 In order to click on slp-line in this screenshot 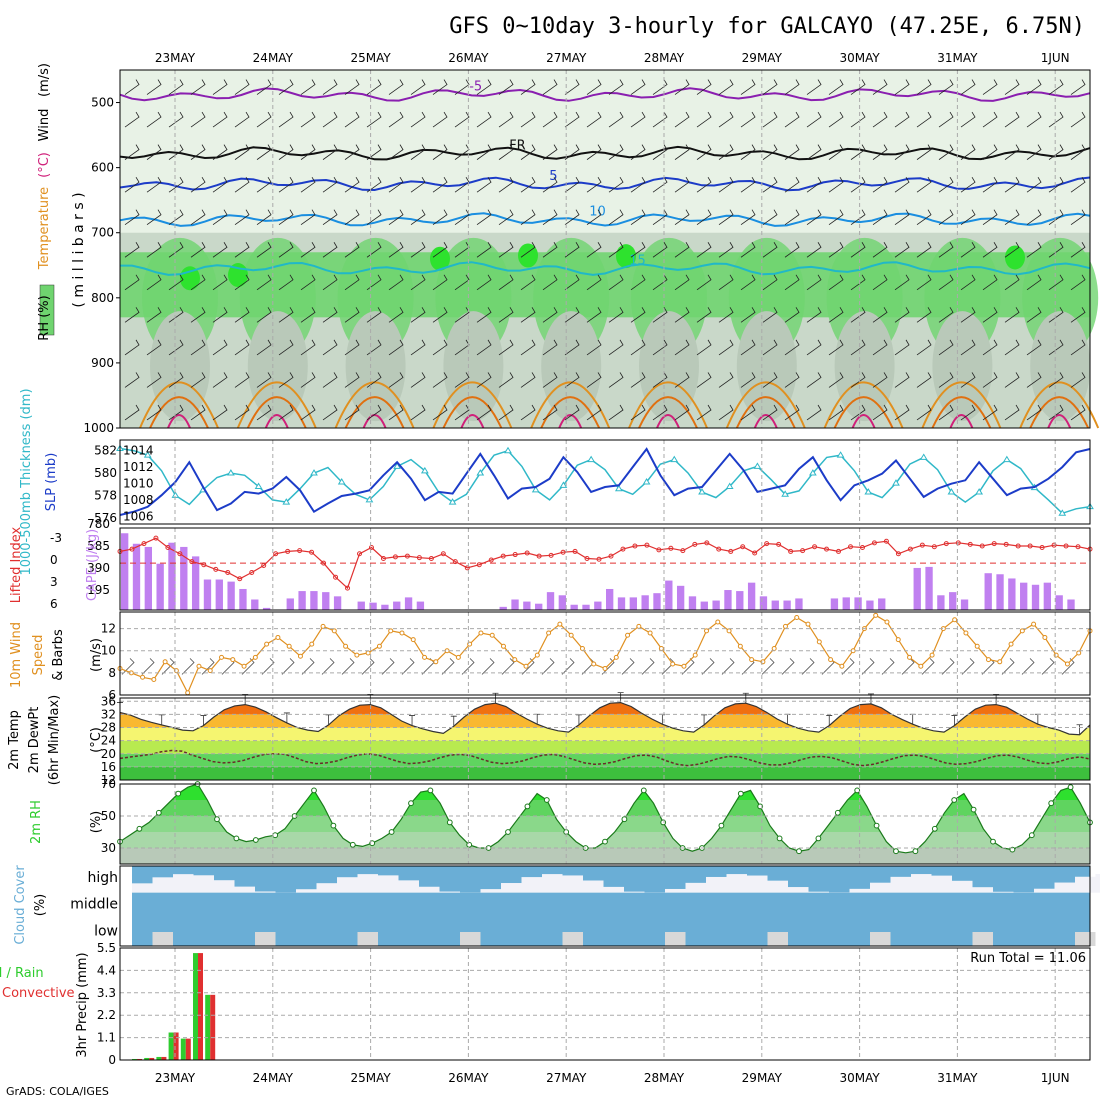, I will do `click(605, 481)`.